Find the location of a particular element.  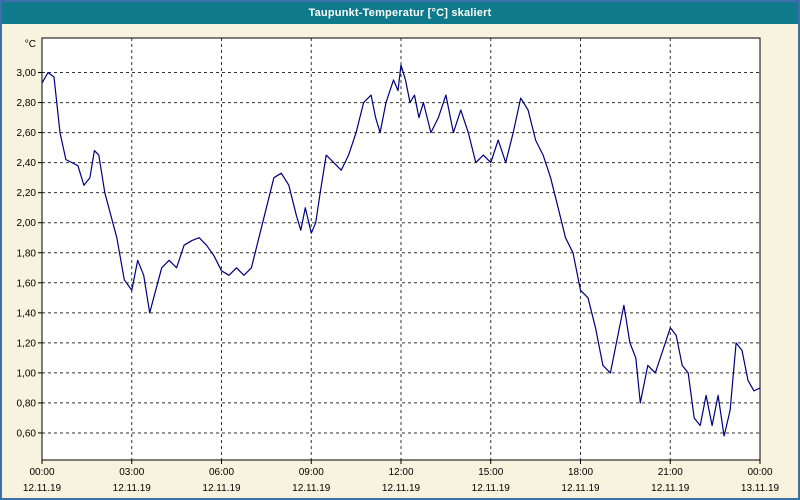

x-tick-time-label: 21:00 is located at coordinates (670, 472).